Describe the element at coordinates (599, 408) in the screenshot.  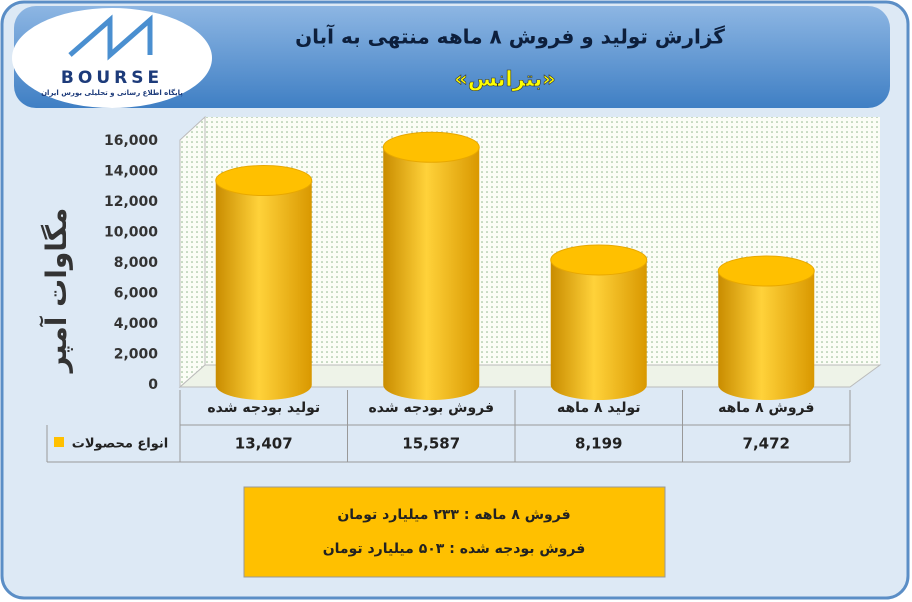
I see `x-tick-label: تولید ۸ ماهه` at that location.